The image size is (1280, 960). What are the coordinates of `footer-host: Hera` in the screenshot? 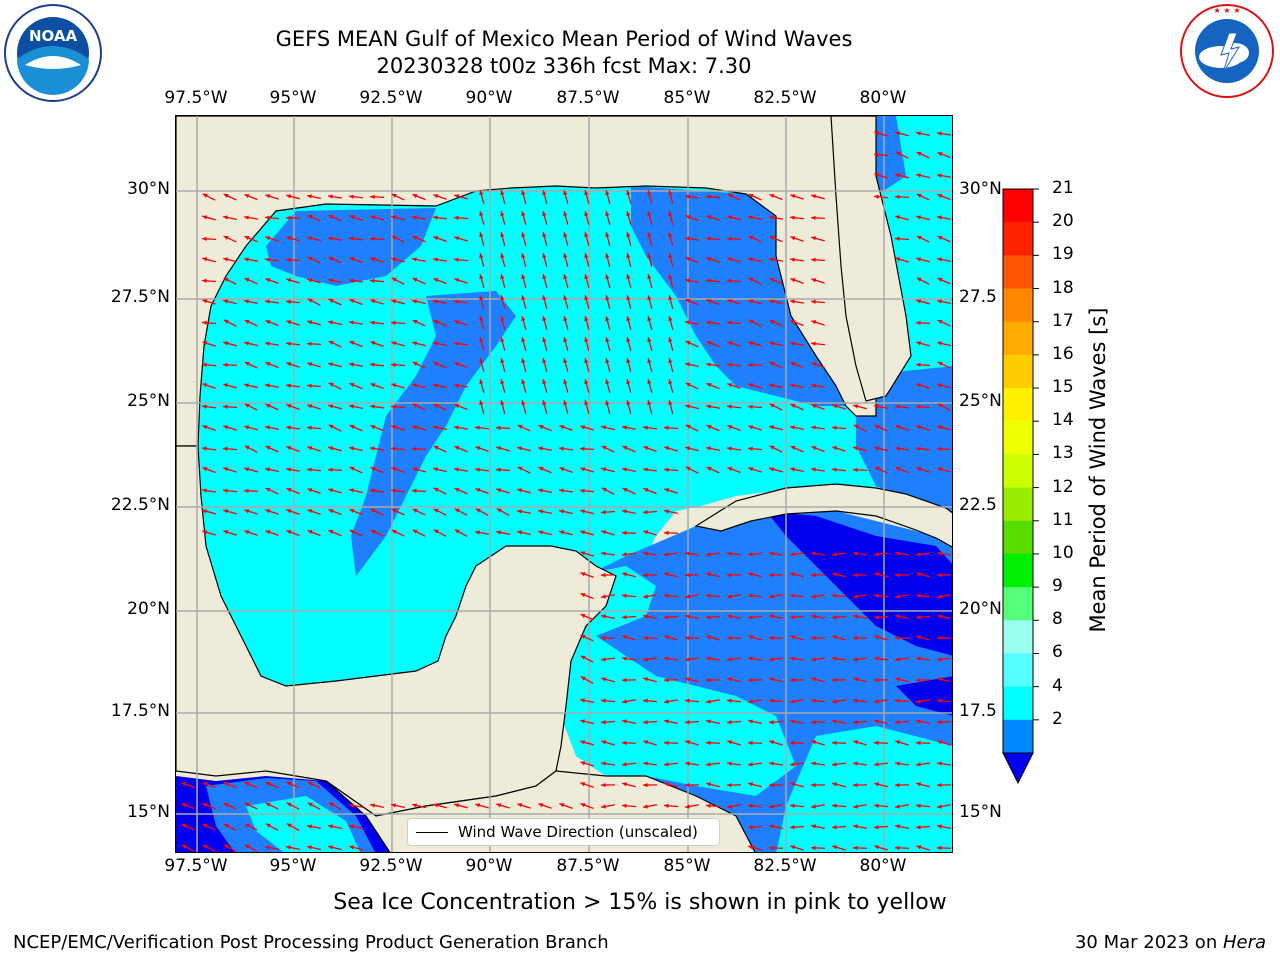 It's located at (1244, 942).